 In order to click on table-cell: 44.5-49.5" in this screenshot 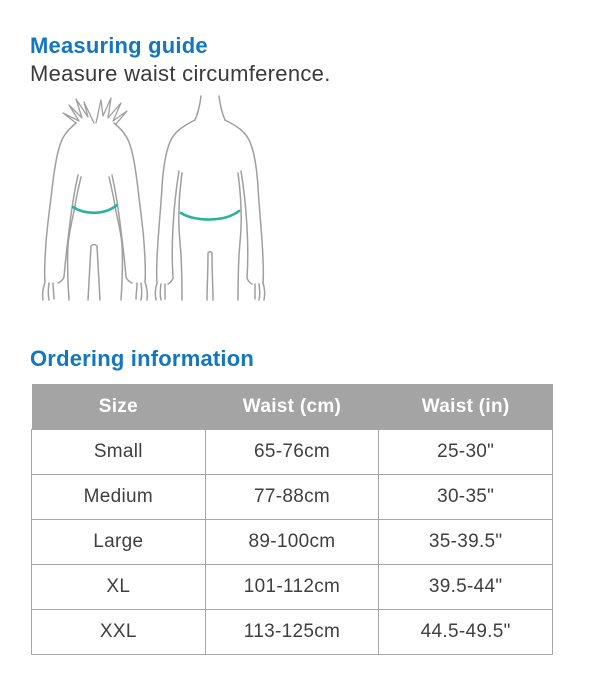, I will do `click(465, 632)`.